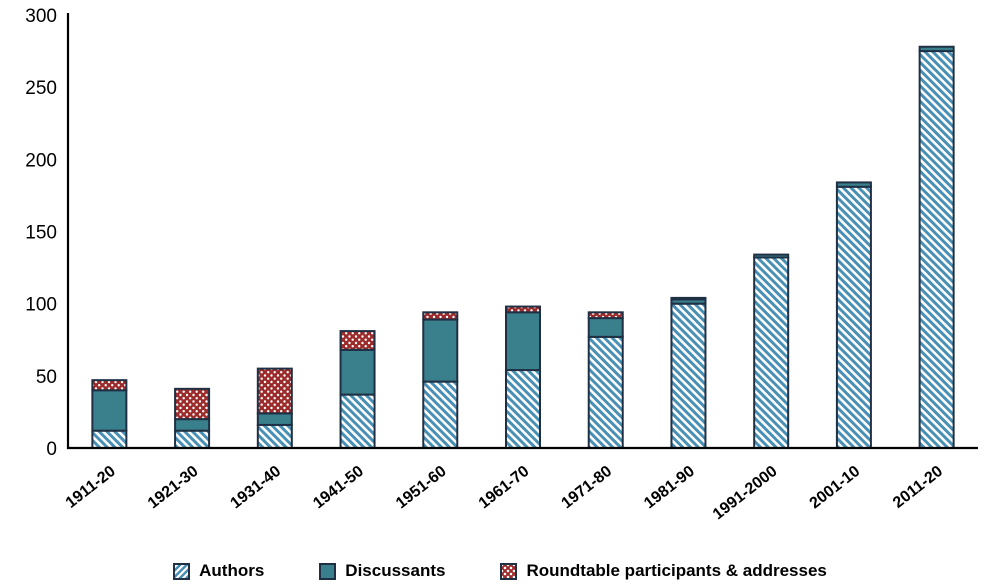  Describe the element at coordinates (835, 488) in the screenshot. I see `x-axis-tick-label: 2001-10` at that location.